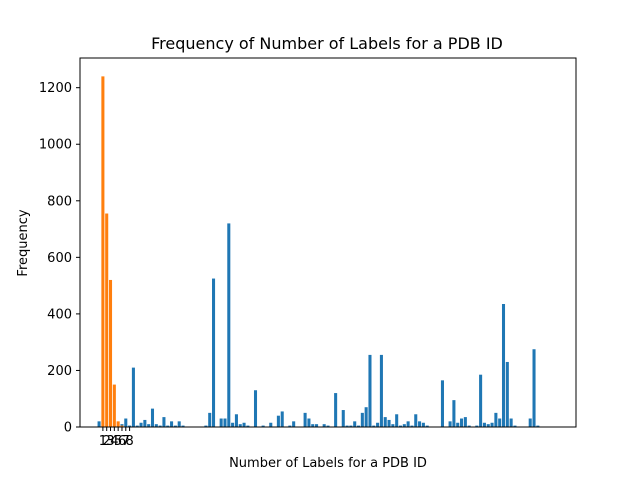  What do you see at coordinates (55, 145) in the screenshot?
I see `y-tick-label: 1000` at bounding box center [55, 145].